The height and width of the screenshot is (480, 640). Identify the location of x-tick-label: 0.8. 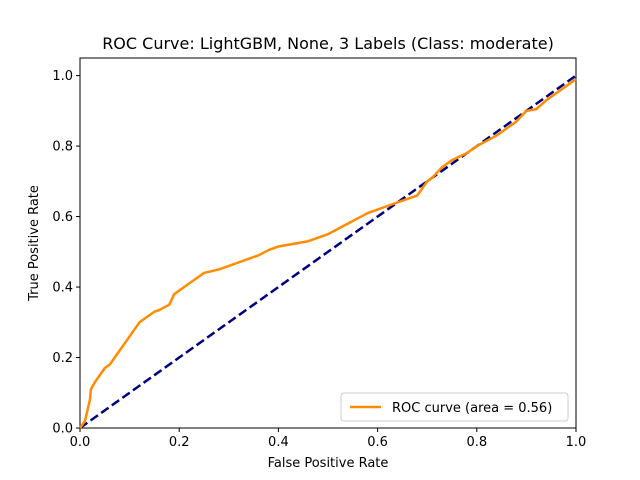
(476, 442).